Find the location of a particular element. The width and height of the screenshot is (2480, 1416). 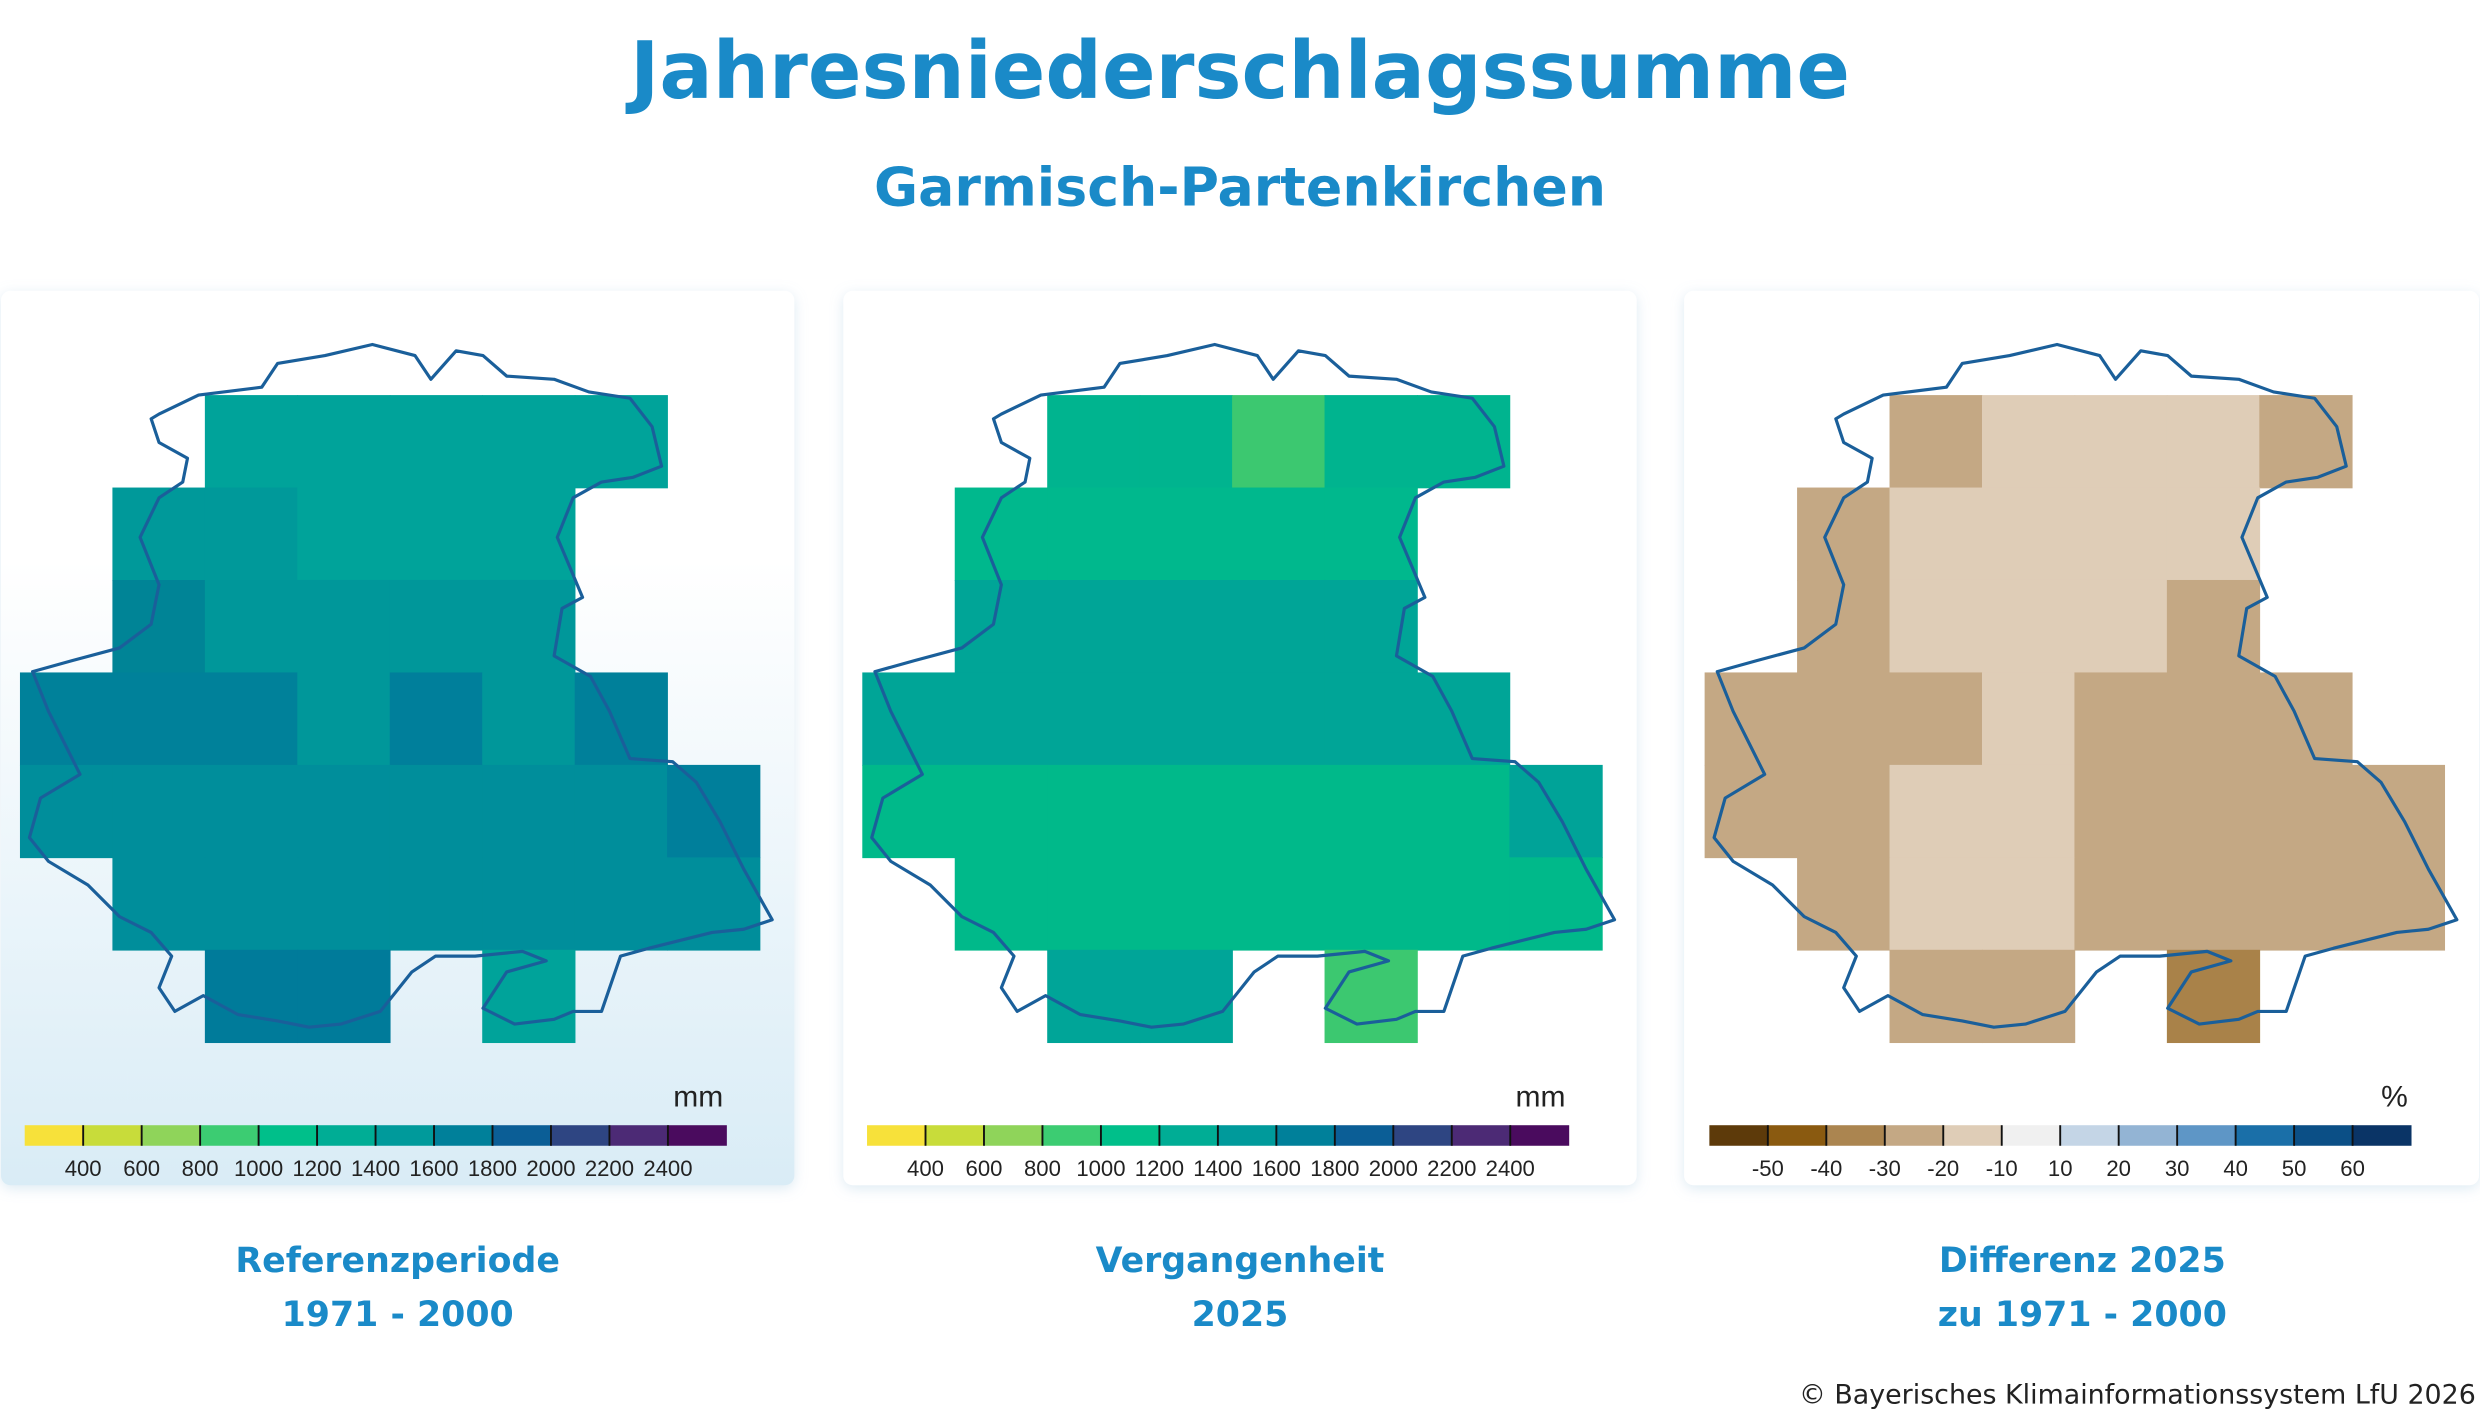

title: Jahresniederschlagssumme is located at coordinates (1237, 71).